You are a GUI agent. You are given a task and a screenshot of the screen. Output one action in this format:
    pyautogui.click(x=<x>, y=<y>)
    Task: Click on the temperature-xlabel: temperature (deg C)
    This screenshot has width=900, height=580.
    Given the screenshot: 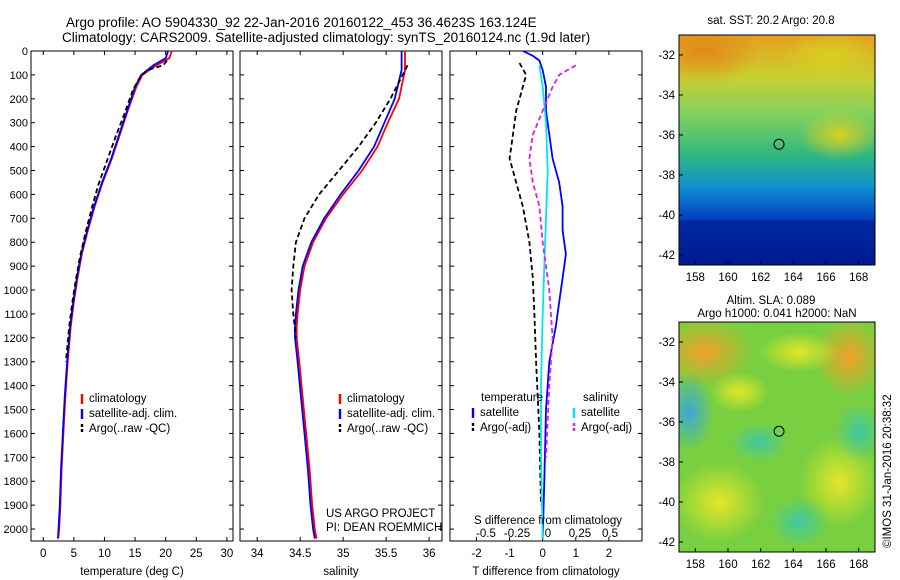 What is the action you would take?
    pyautogui.click(x=132, y=572)
    